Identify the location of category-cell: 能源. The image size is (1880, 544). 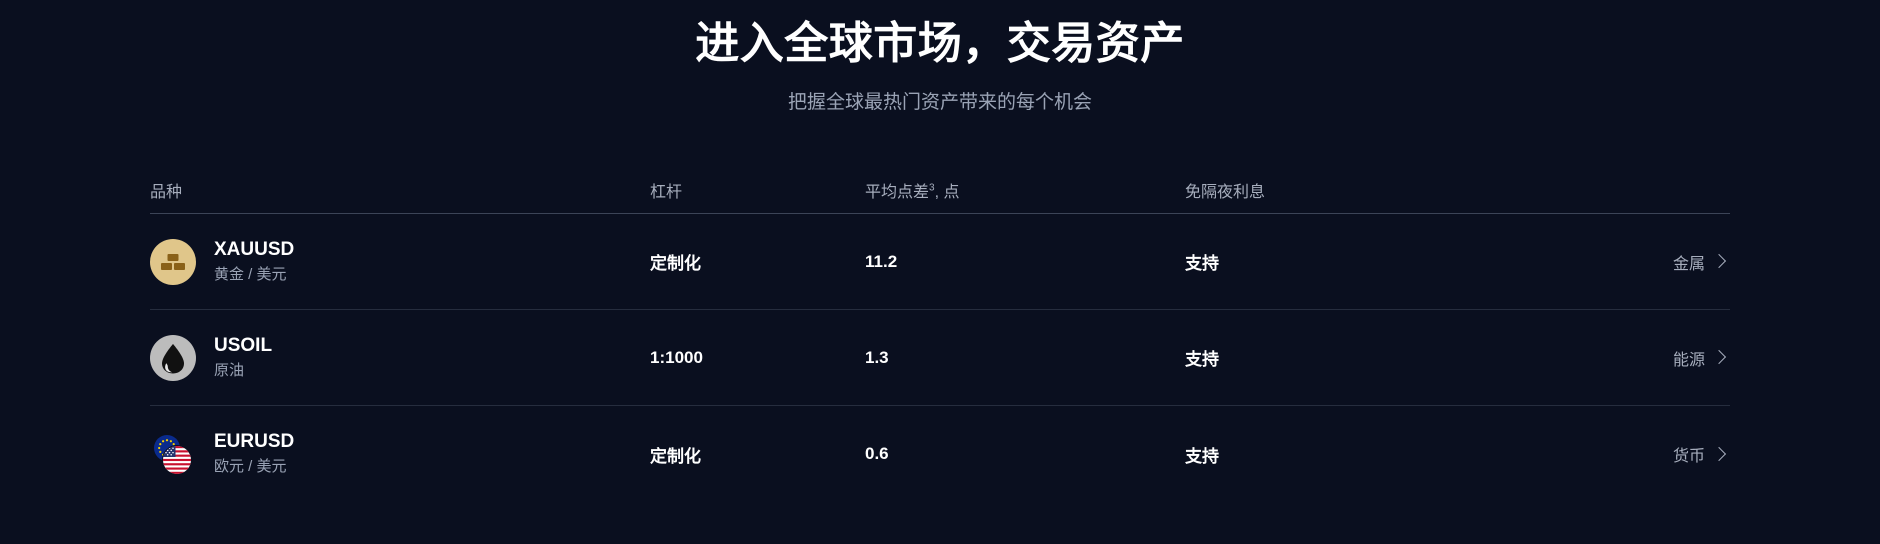
(1637, 358).